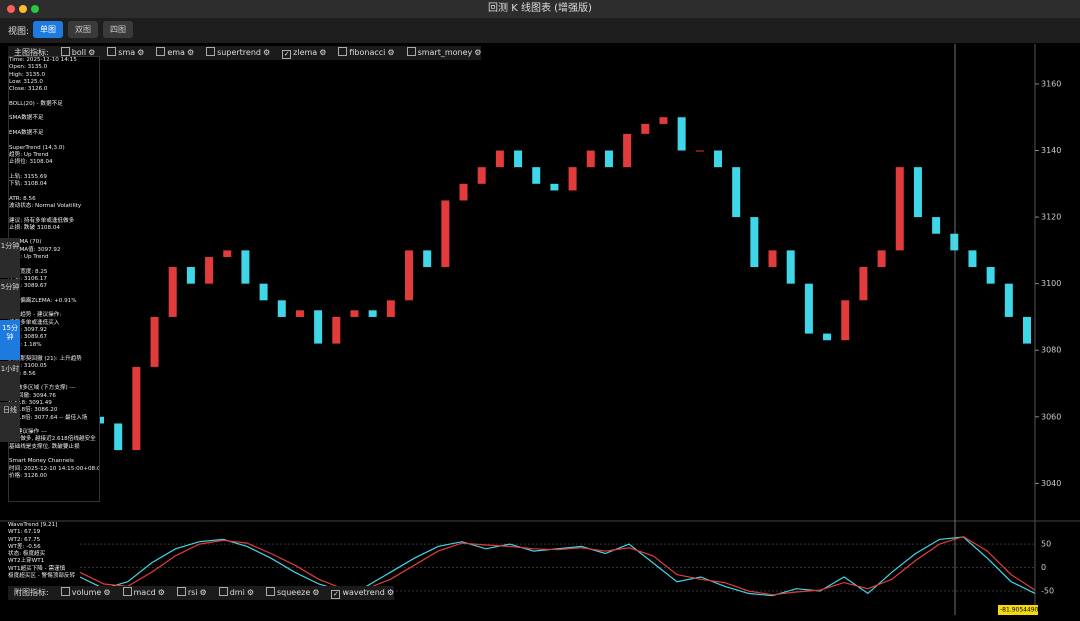 This screenshot has height=621, width=1080. What do you see at coordinates (360, 593) in the screenshot?
I see `indicator-toggle: ✓ wavetrend ⚙` at bounding box center [360, 593].